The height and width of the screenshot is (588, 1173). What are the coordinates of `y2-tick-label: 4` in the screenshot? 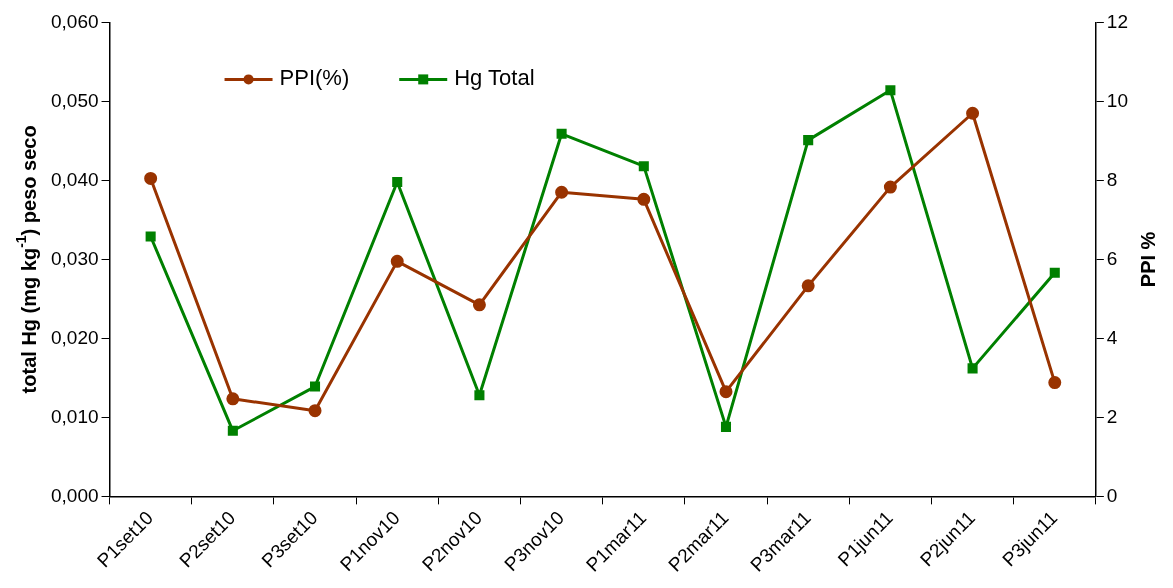 It's located at (1112, 337).